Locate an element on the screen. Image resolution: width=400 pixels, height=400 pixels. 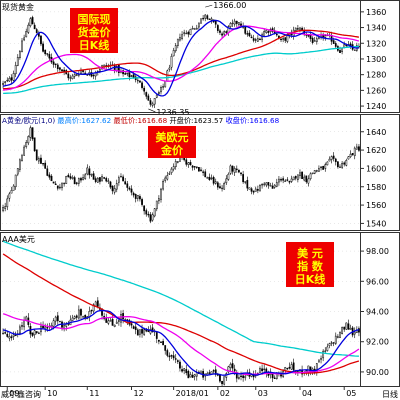
high-value: 1627.62 is located at coordinates (97, 120).